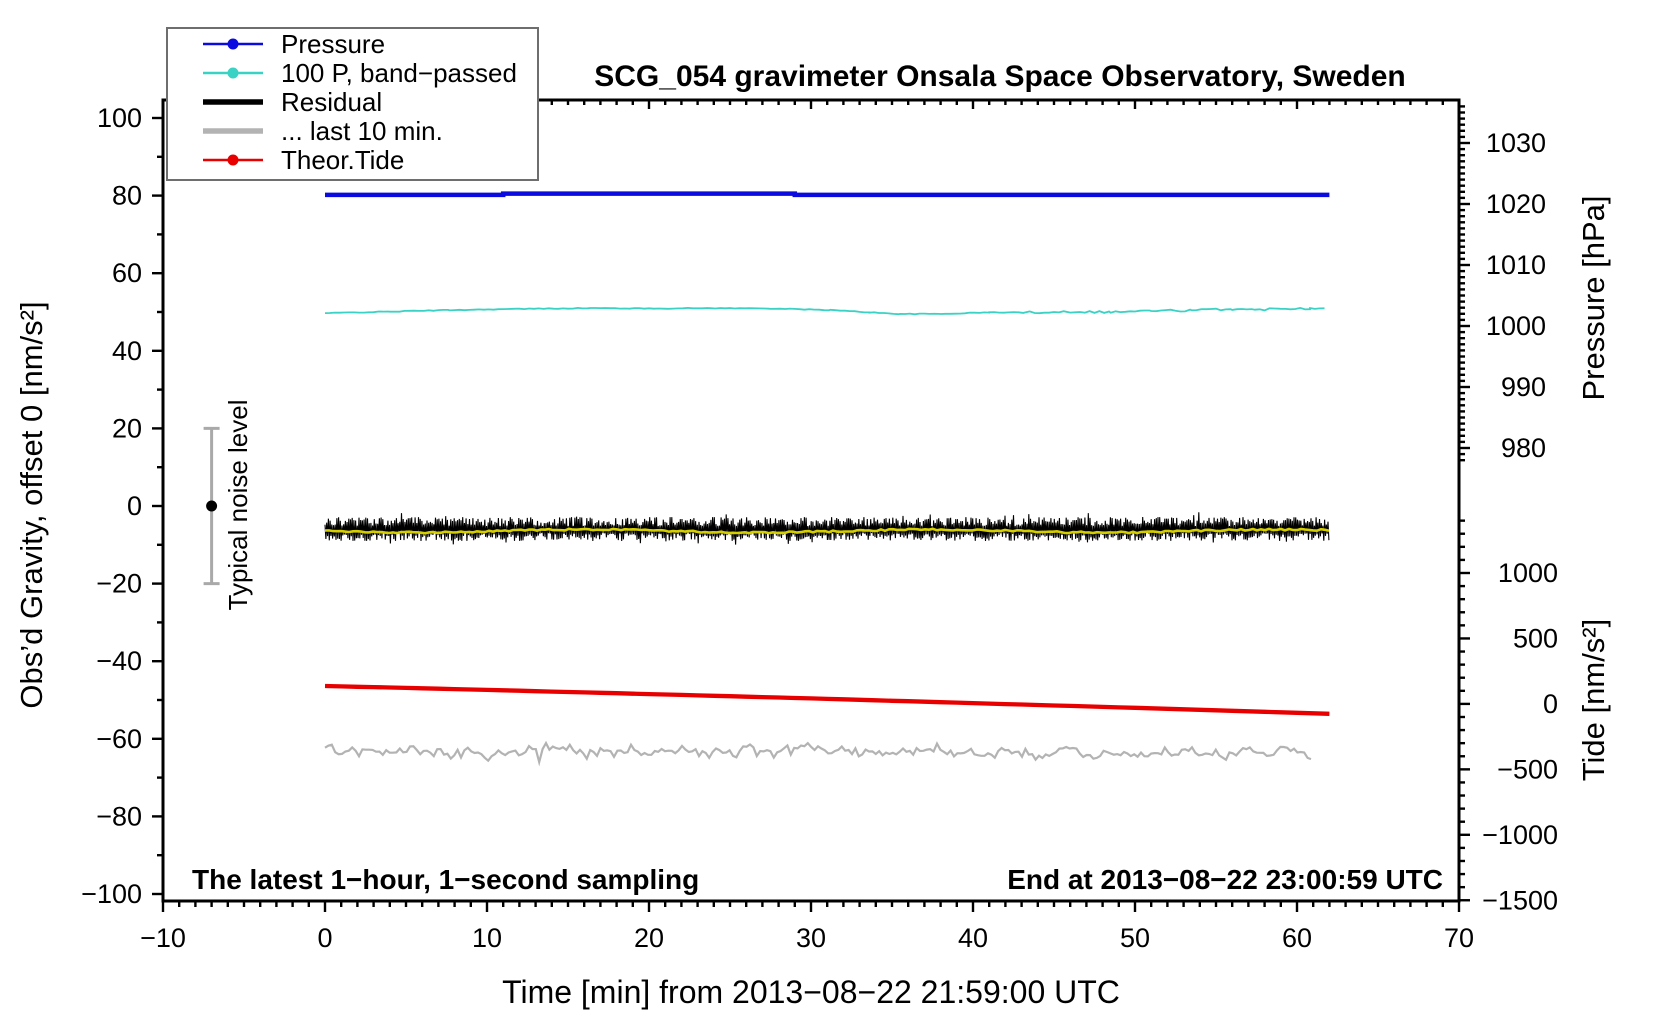 The width and height of the screenshot is (1660, 1020). I want to click on y-left-tick-label: −80, so click(119, 816).